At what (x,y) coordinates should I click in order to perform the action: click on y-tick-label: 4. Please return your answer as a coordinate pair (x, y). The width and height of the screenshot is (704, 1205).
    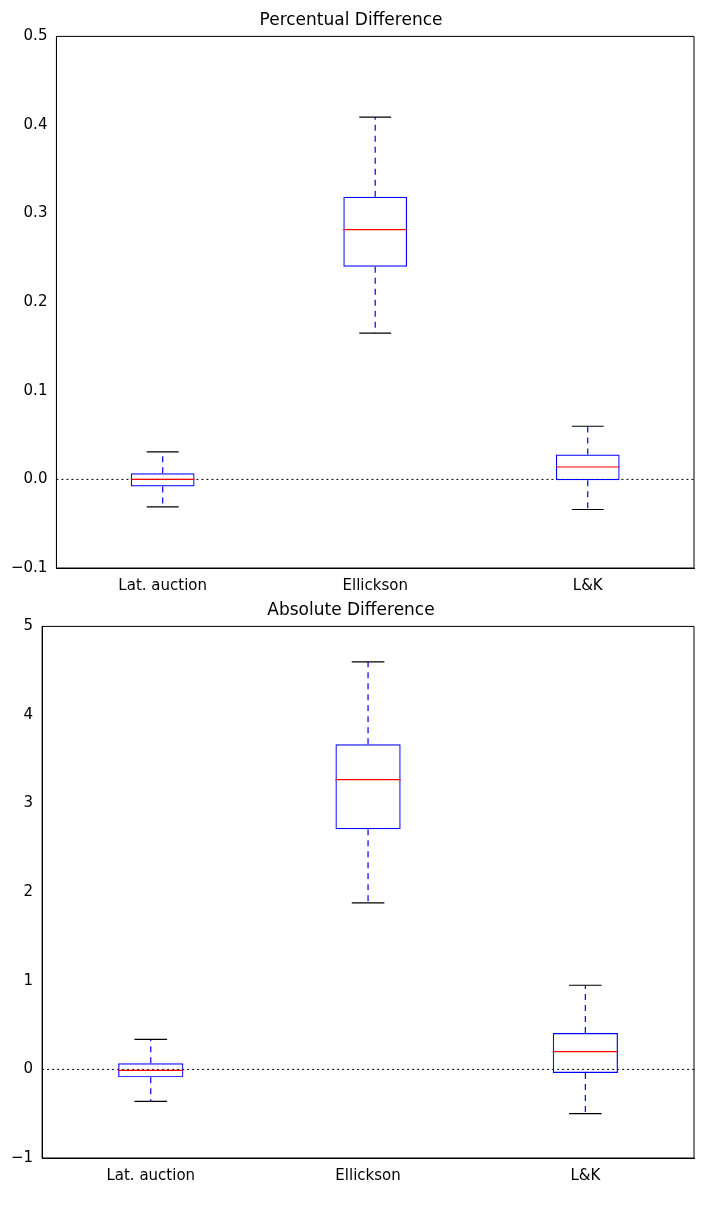
    Looking at the image, I should click on (28, 713).